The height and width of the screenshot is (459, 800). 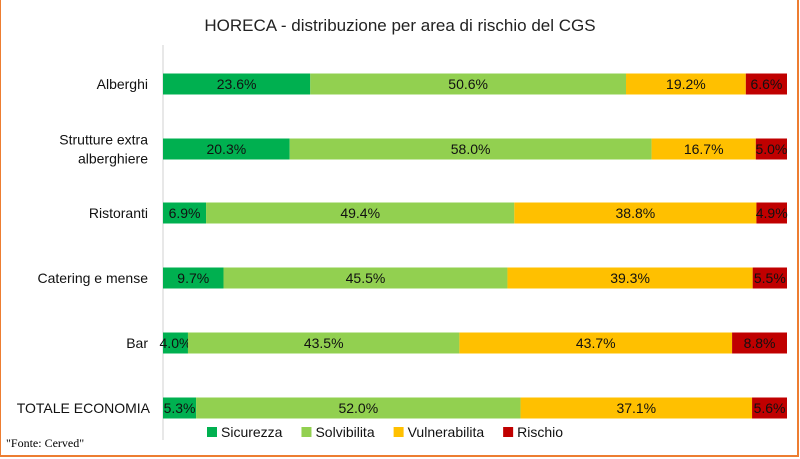 I want to click on data-label: 58.0%, so click(x=471, y=149).